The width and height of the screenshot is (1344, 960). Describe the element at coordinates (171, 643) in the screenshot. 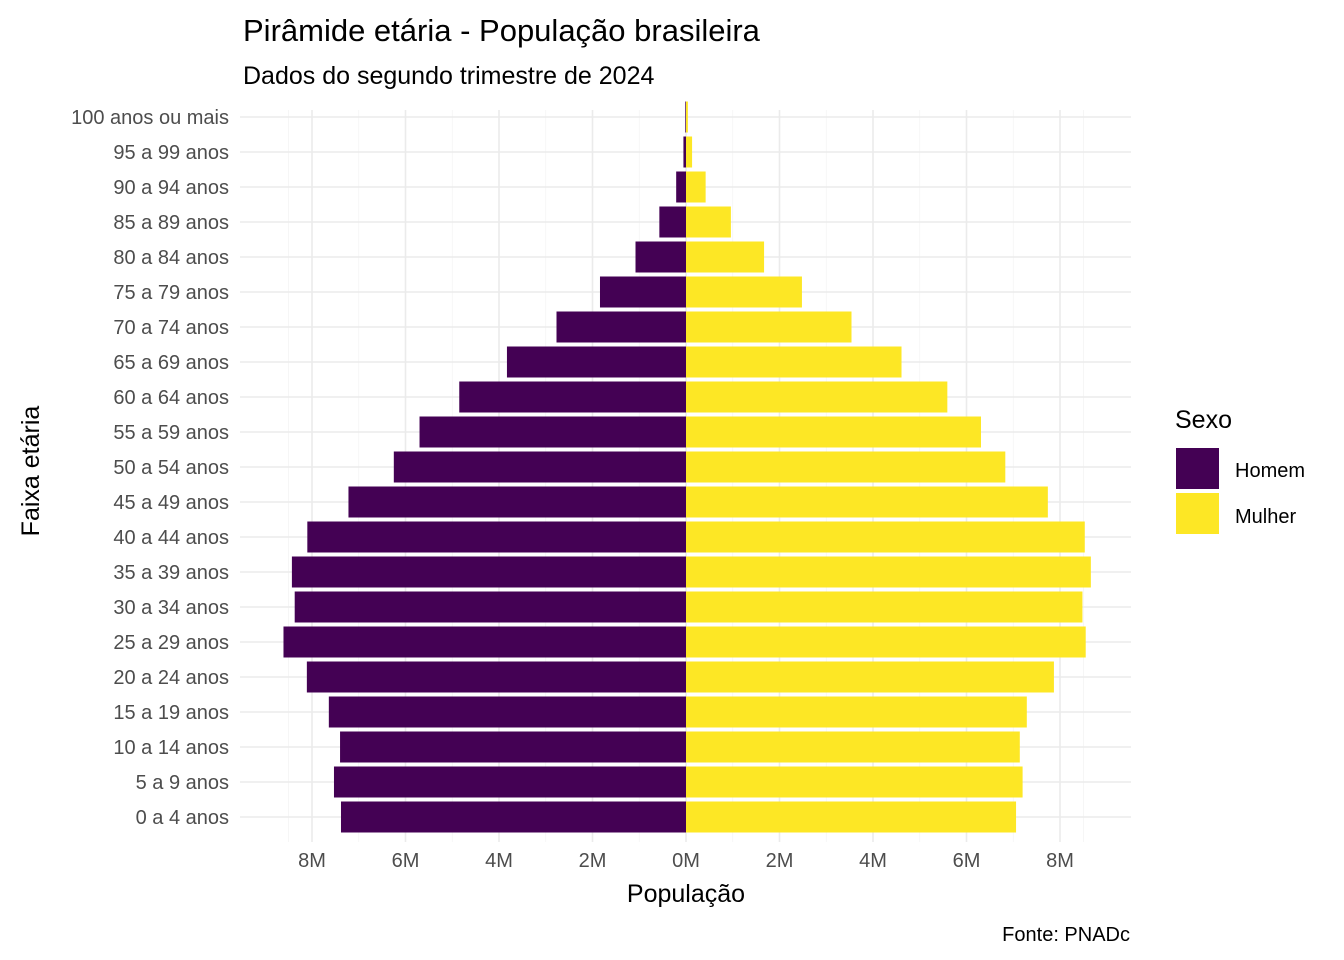

I see `y-tick-label: 25 a 29 anos` at that location.